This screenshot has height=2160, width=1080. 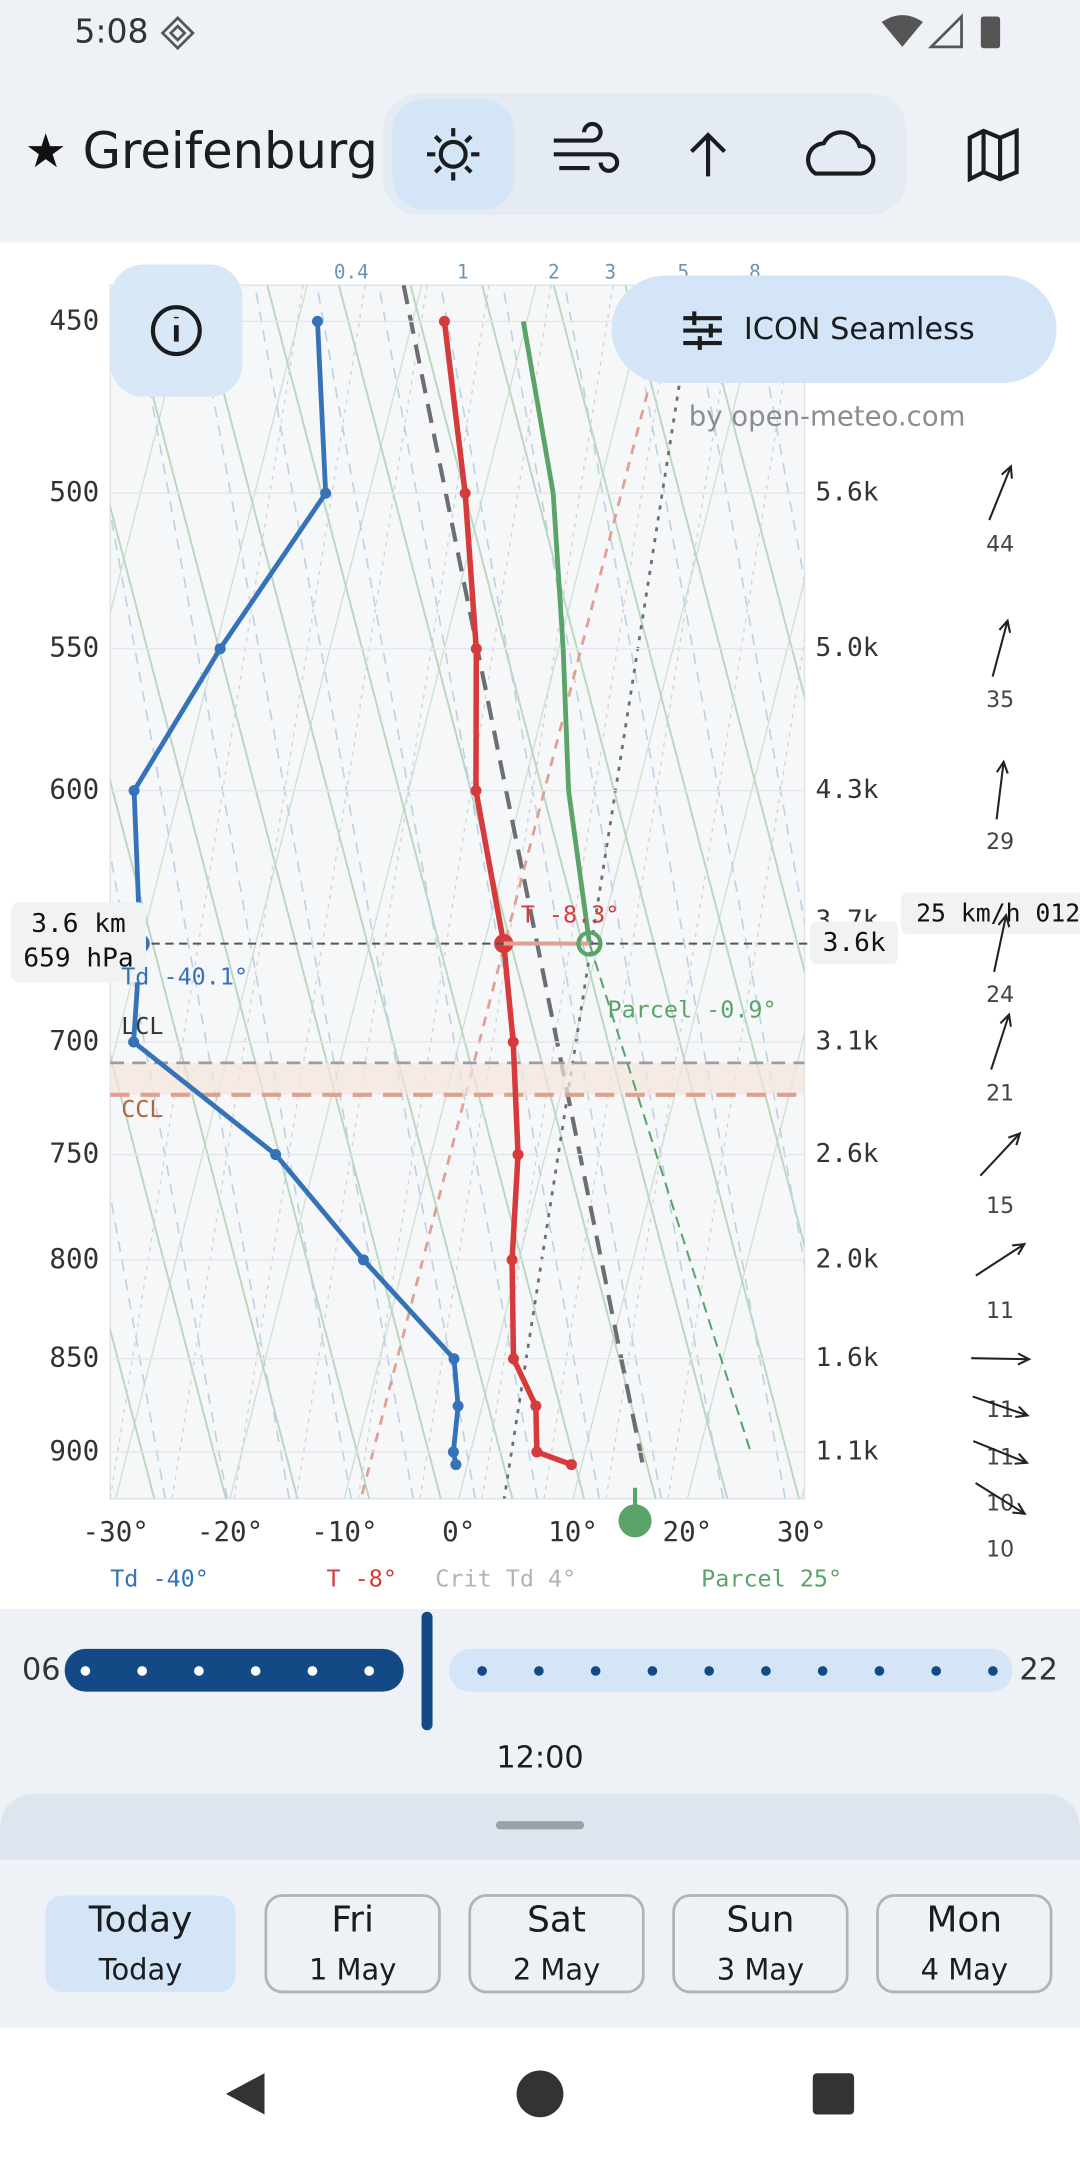 I want to click on cursor-pressure: 659 hPa, so click(x=78, y=958).